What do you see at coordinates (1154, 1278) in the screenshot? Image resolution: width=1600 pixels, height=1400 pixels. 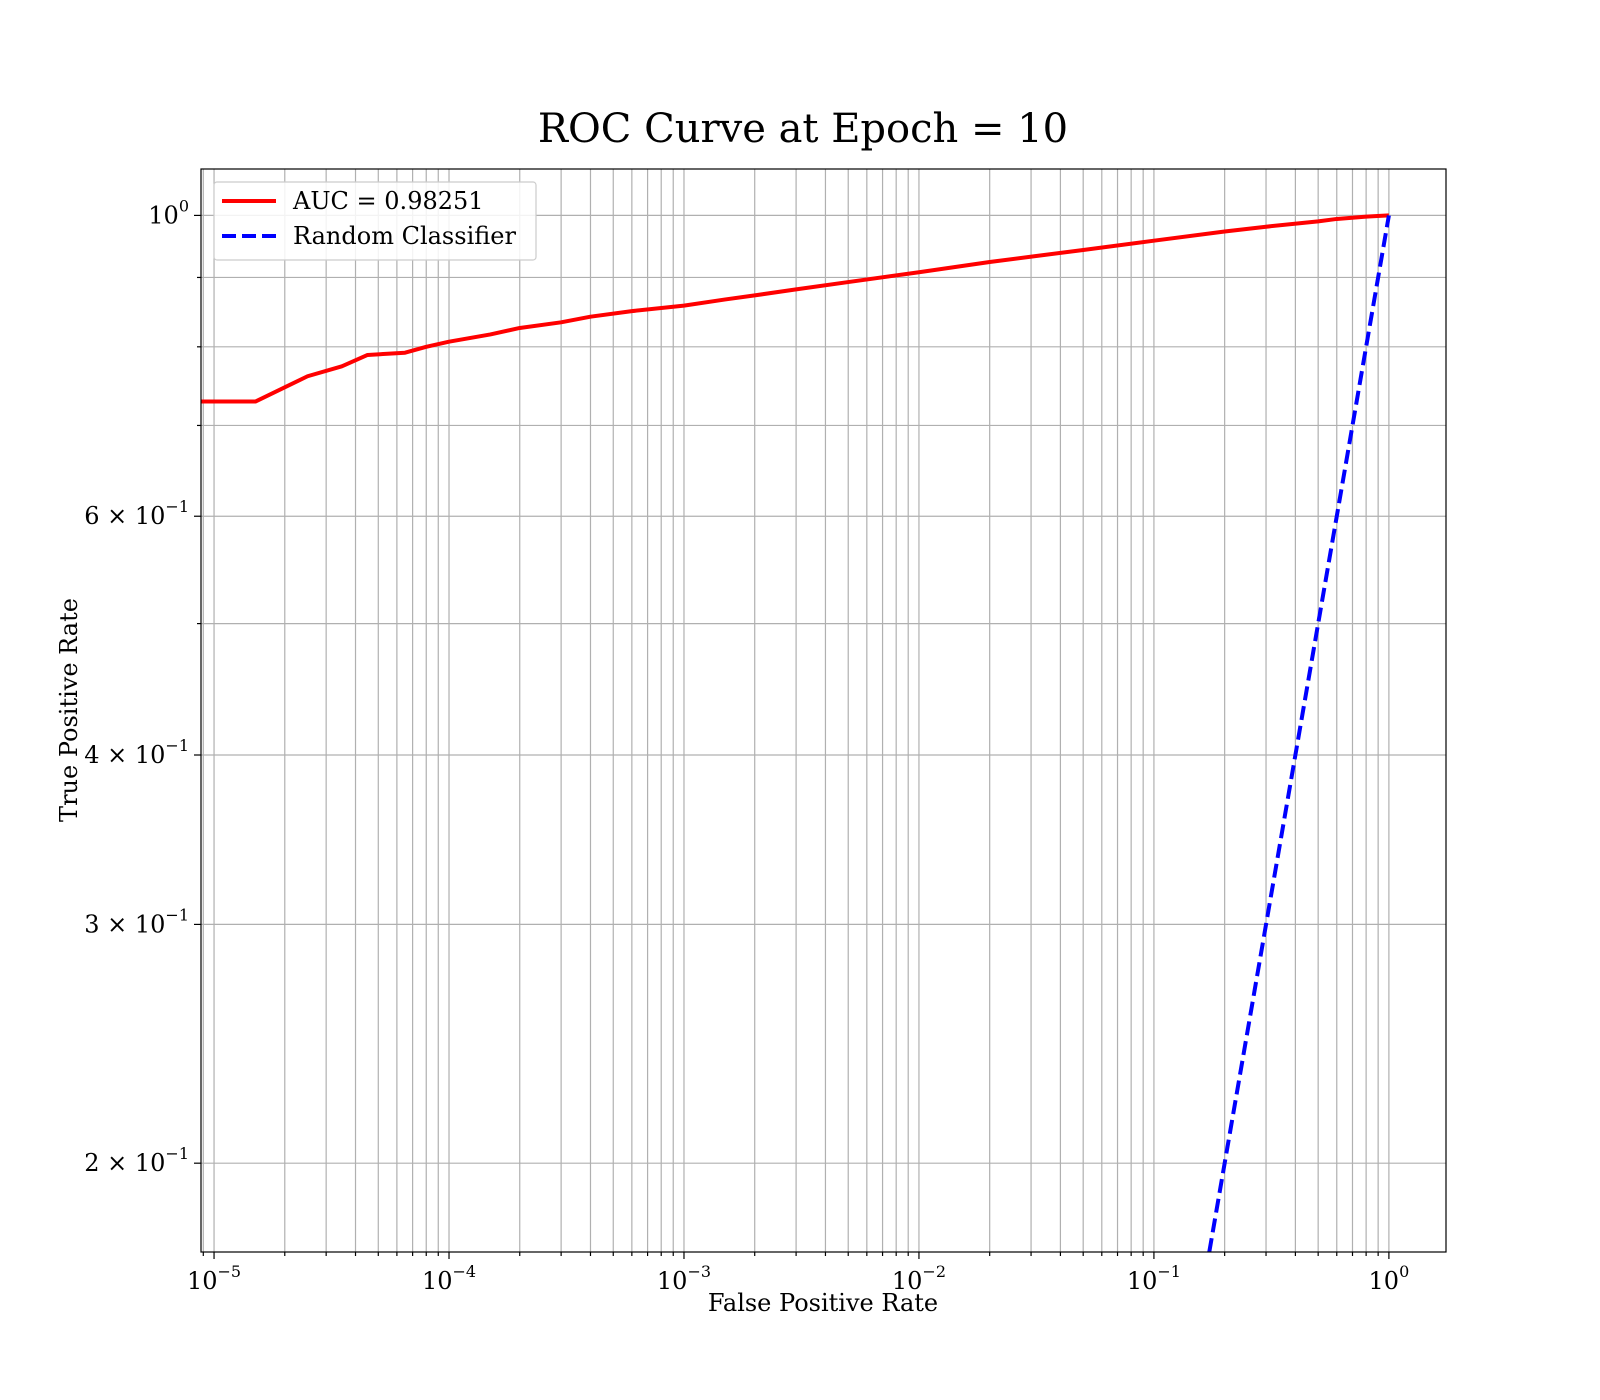 I see `x-tick-label: 10⁻¹` at bounding box center [1154, 1278].